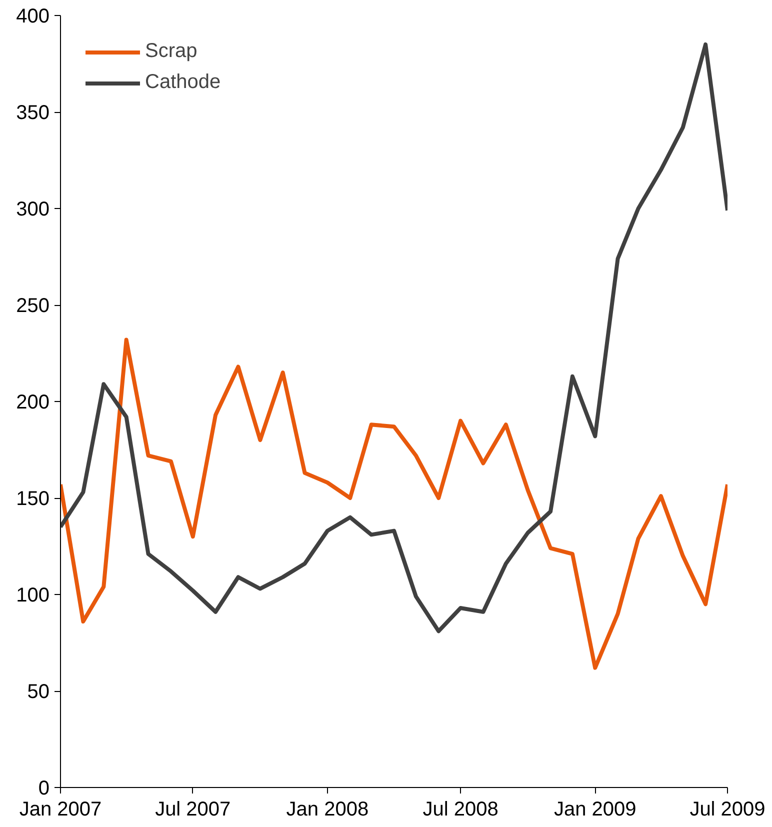 This screenshot has height=827, width=772. I want to click on x-tick-label: Jul 2009, so click(728, 809).